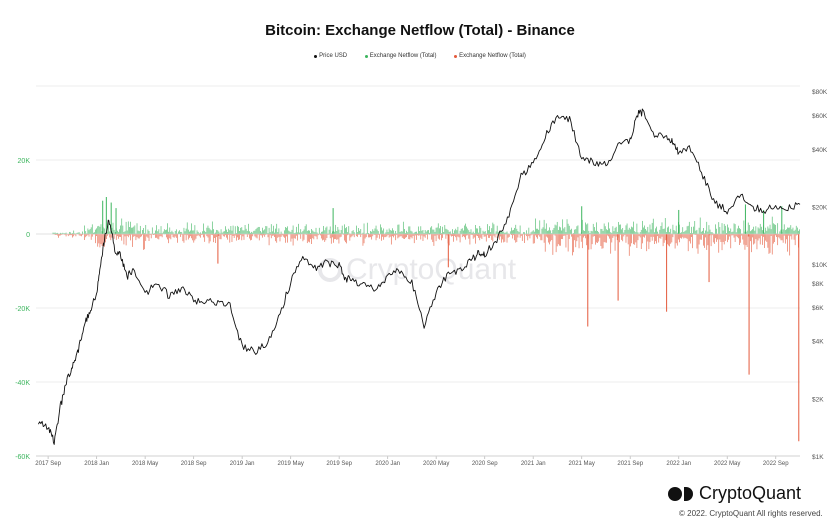 The image size is (840, 529). Describe the element at coordinates (330, 270) in the screenshot. I see `watermark-logo-icon` at that location.